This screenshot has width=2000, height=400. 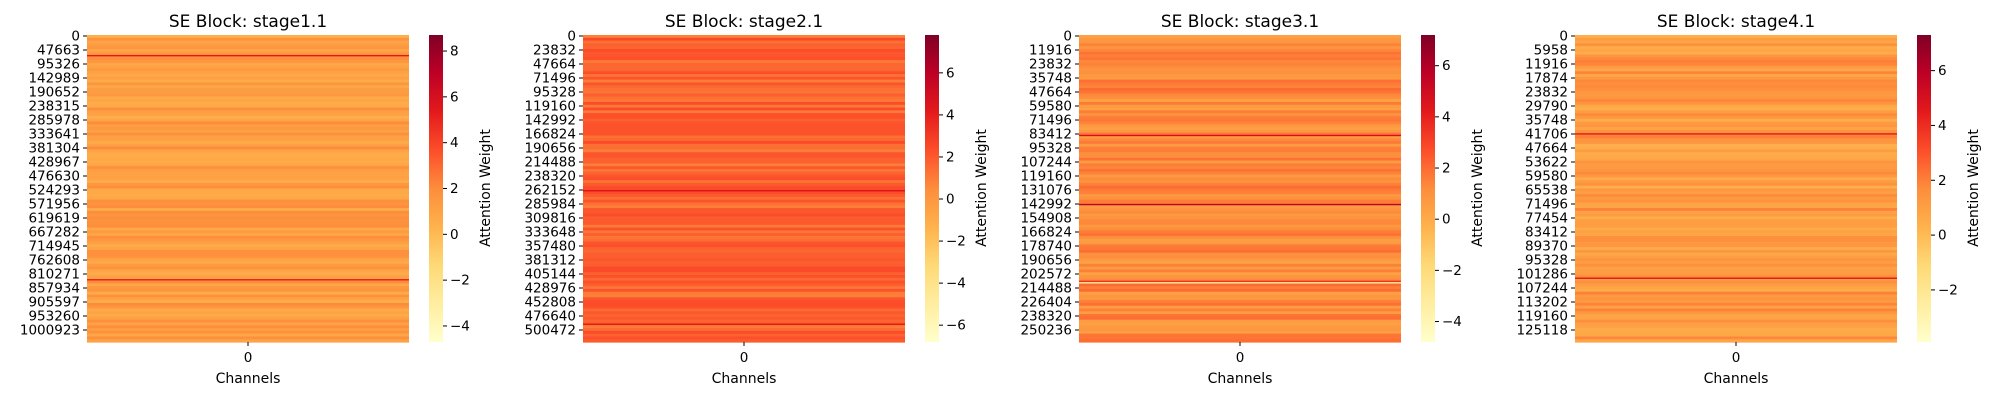 What do you see at coordinates (1944, 180) in the screenshot?
I see `colorbar-ticks: 6 4 2 0 −2` at bounding box center [1944, 180].